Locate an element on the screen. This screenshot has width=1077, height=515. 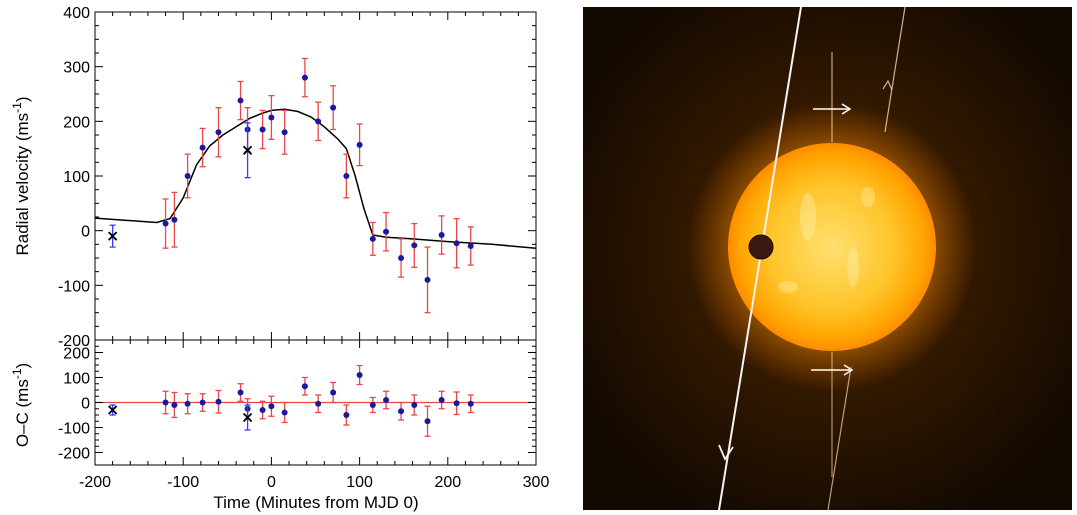
rv-y-tick-label: 0 is located at coordinates (85, 232).